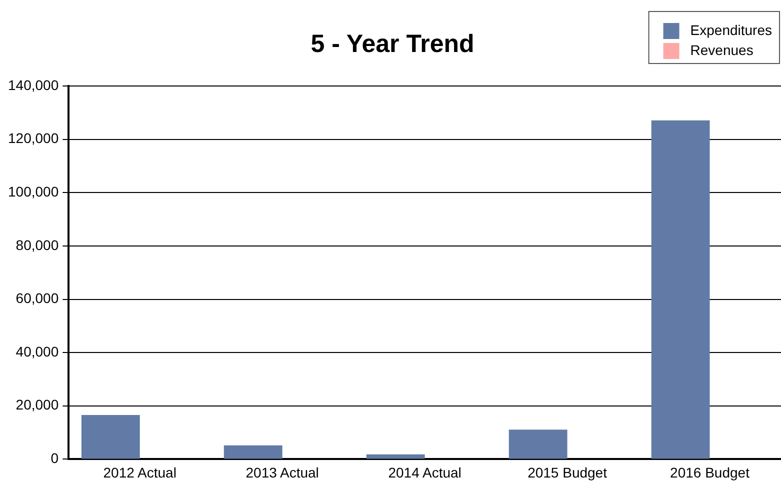 The width and height of the screenshot is (781, 498). Describe the element at coordinates (392, 44) in the screenshot. I see `chart-title: 5 - Year Trend` at that location.